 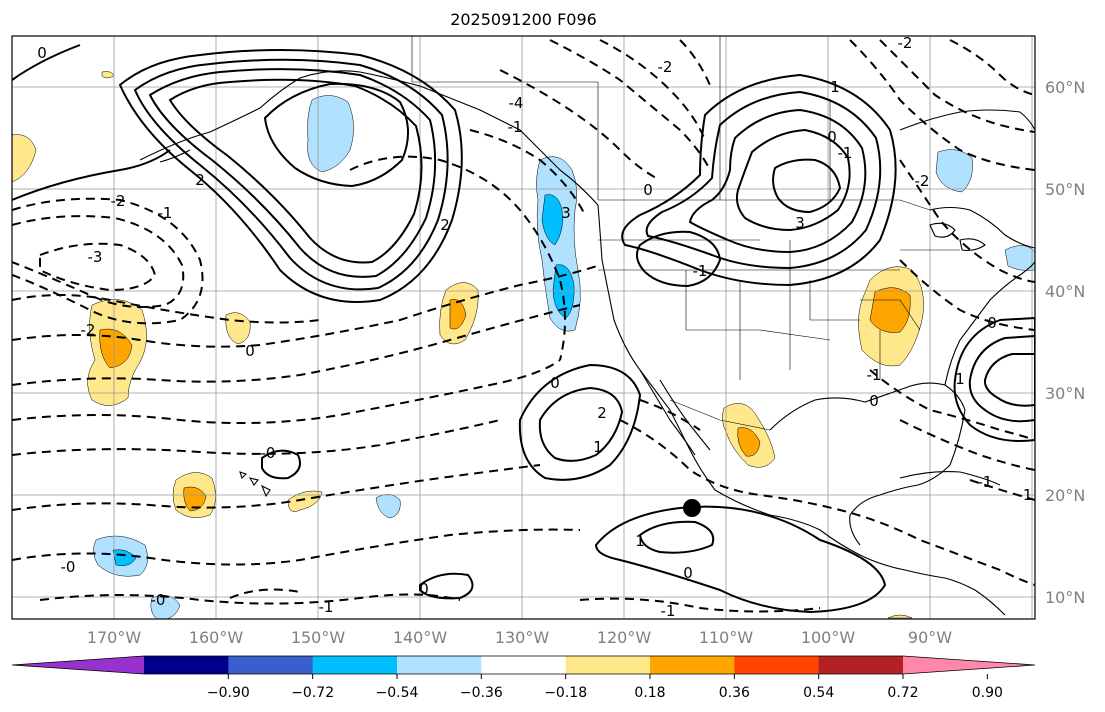 I want to click on colorbar-outline, so click(x=523, y=665).